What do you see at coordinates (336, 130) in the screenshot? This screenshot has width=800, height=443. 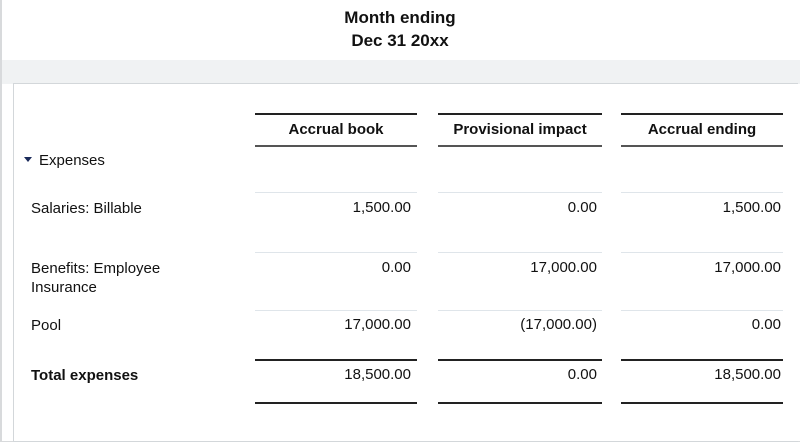 I see `column-header-accrual-book: Accrual book` at bounding box center [336, 130].